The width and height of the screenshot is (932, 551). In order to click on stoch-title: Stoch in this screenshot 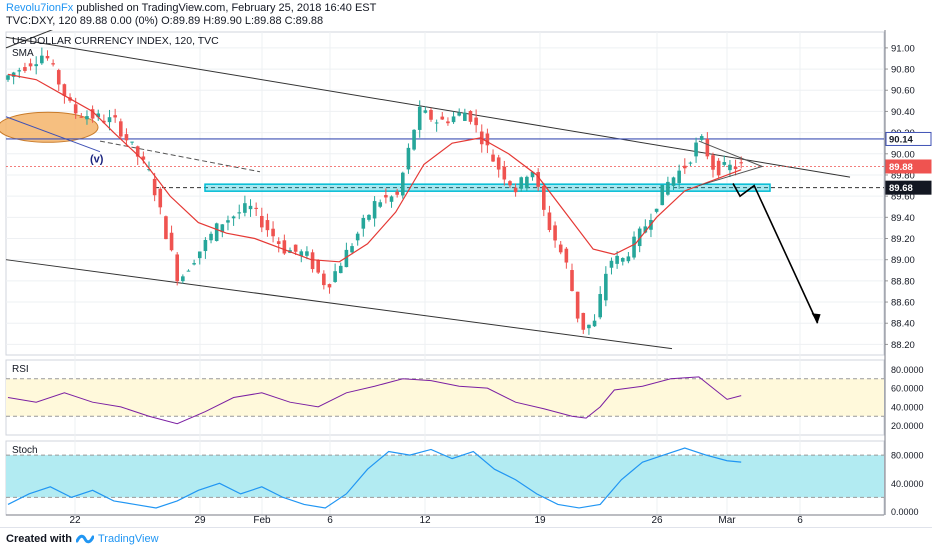, I will do `click(25, 450)`.